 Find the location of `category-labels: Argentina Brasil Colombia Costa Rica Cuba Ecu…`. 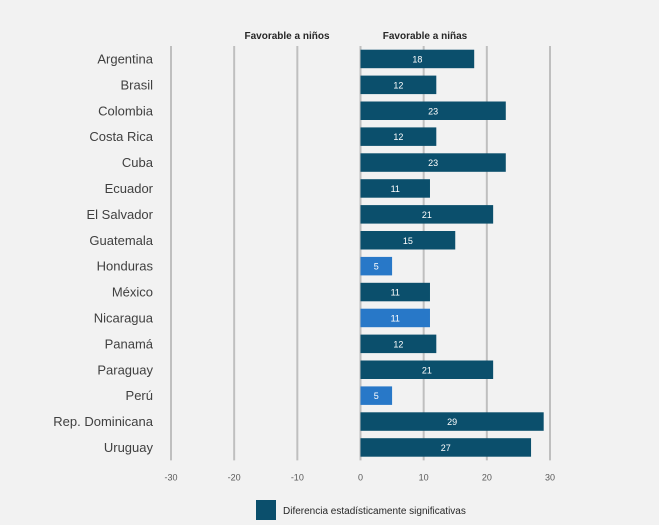

category-labels: Argentina Brasil Colombia Costa Rica Cuba Ecu… is located at coordinates (103, 253).